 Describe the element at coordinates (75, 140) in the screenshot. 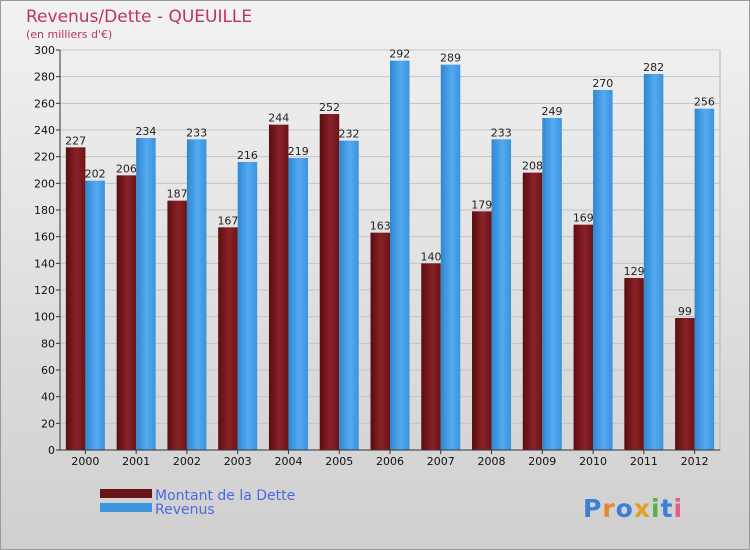

I see `bar-dette-value-label: 227` at that location.